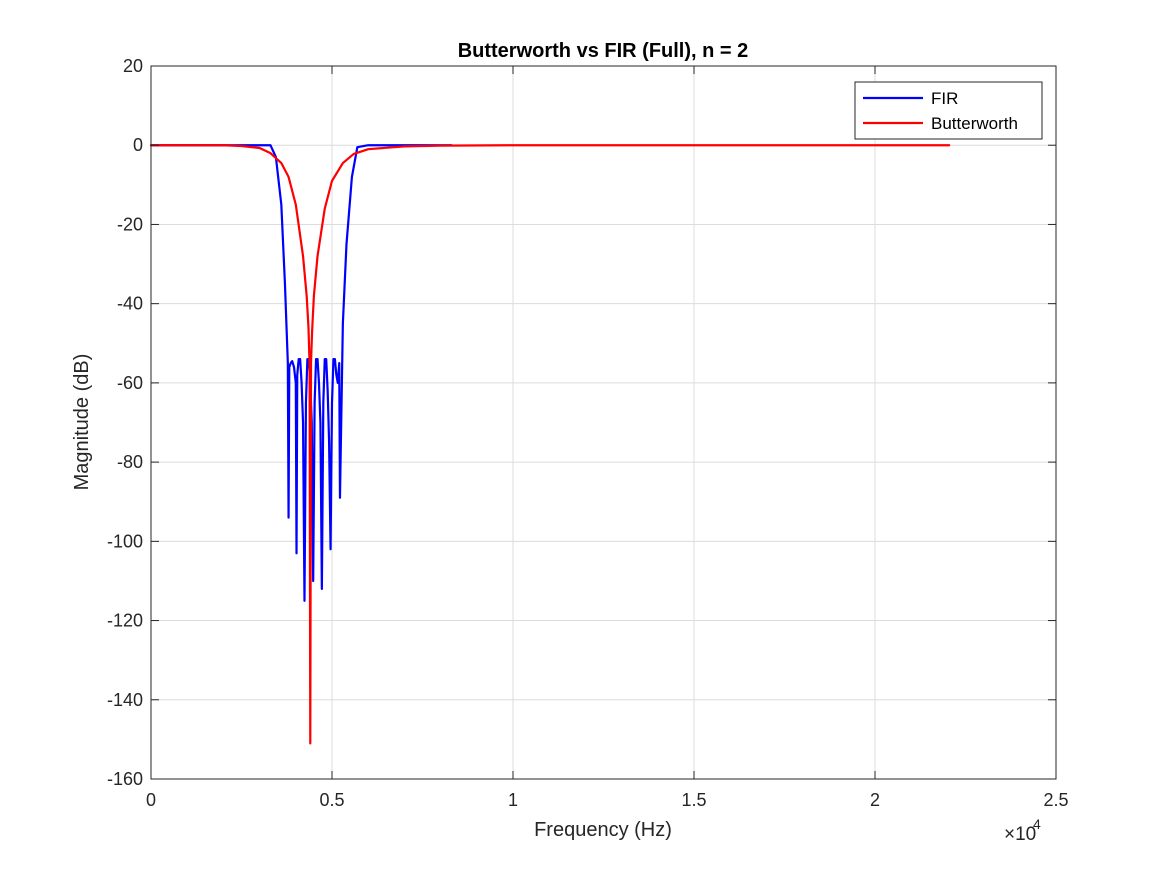  What do you see at coordinates (1037, 824) in the screenshot?
I see `x-exponent-power: 4` at bounding box center [1037, 824].